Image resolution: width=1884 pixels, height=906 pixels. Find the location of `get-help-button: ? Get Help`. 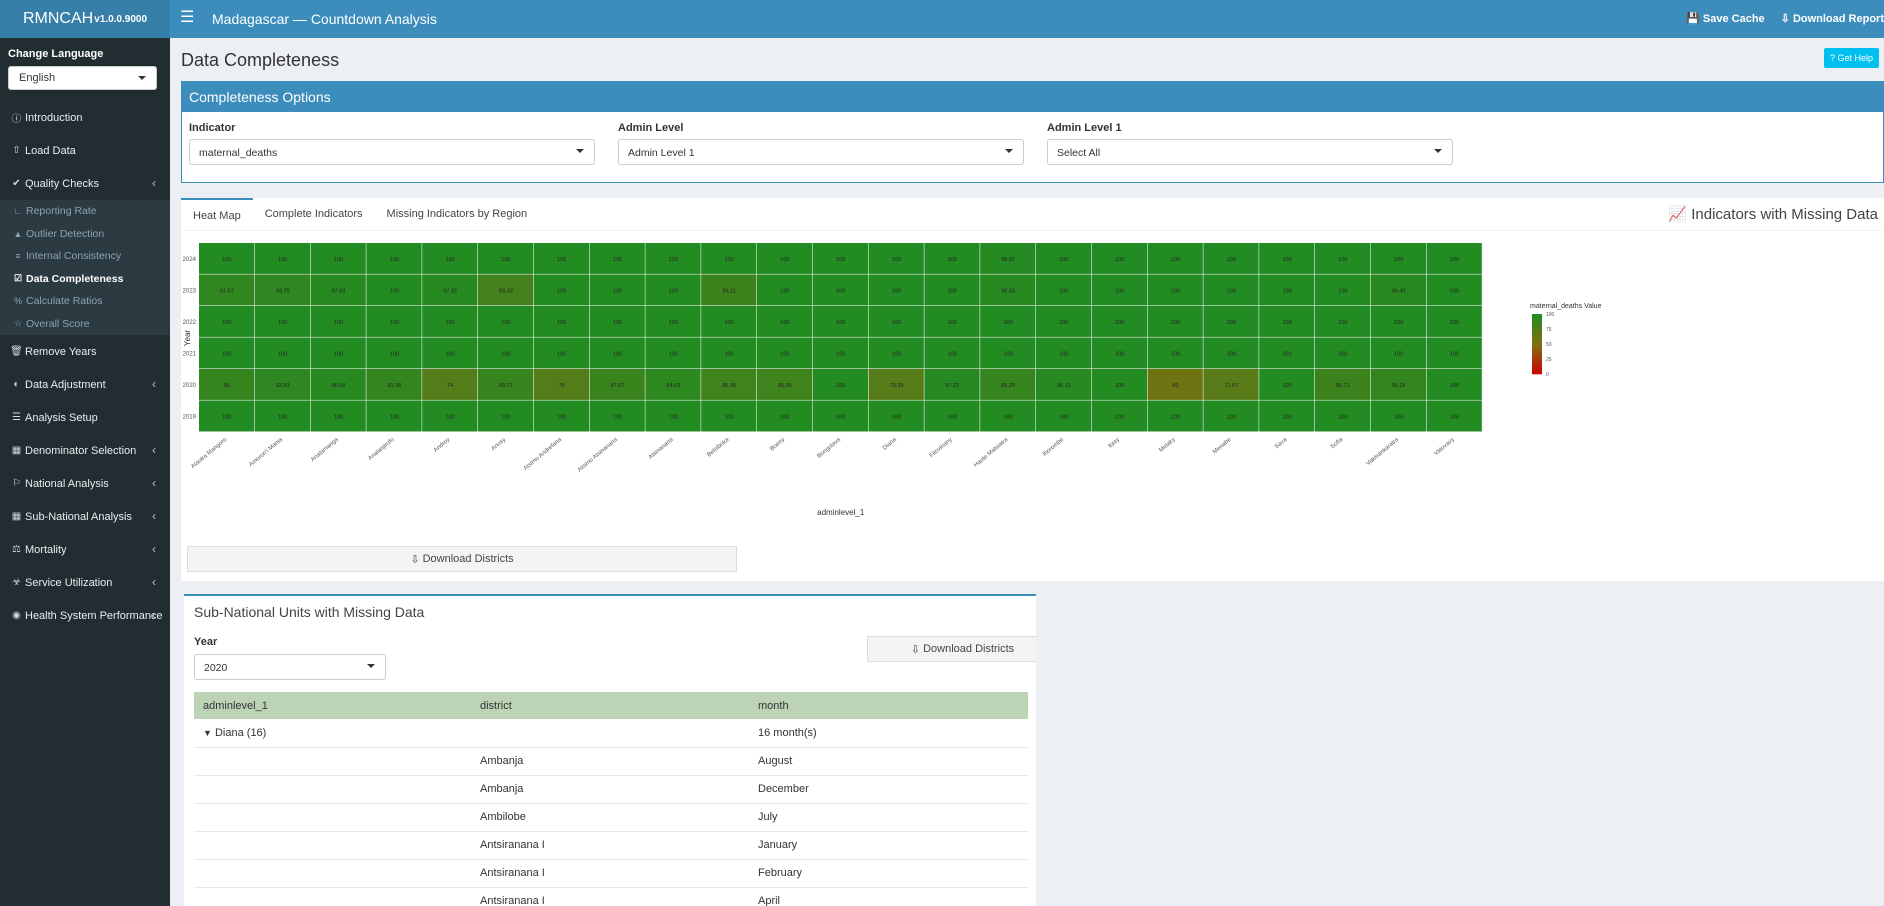

get-help-button: ? Get Help is located at coordinates (1852, 58).